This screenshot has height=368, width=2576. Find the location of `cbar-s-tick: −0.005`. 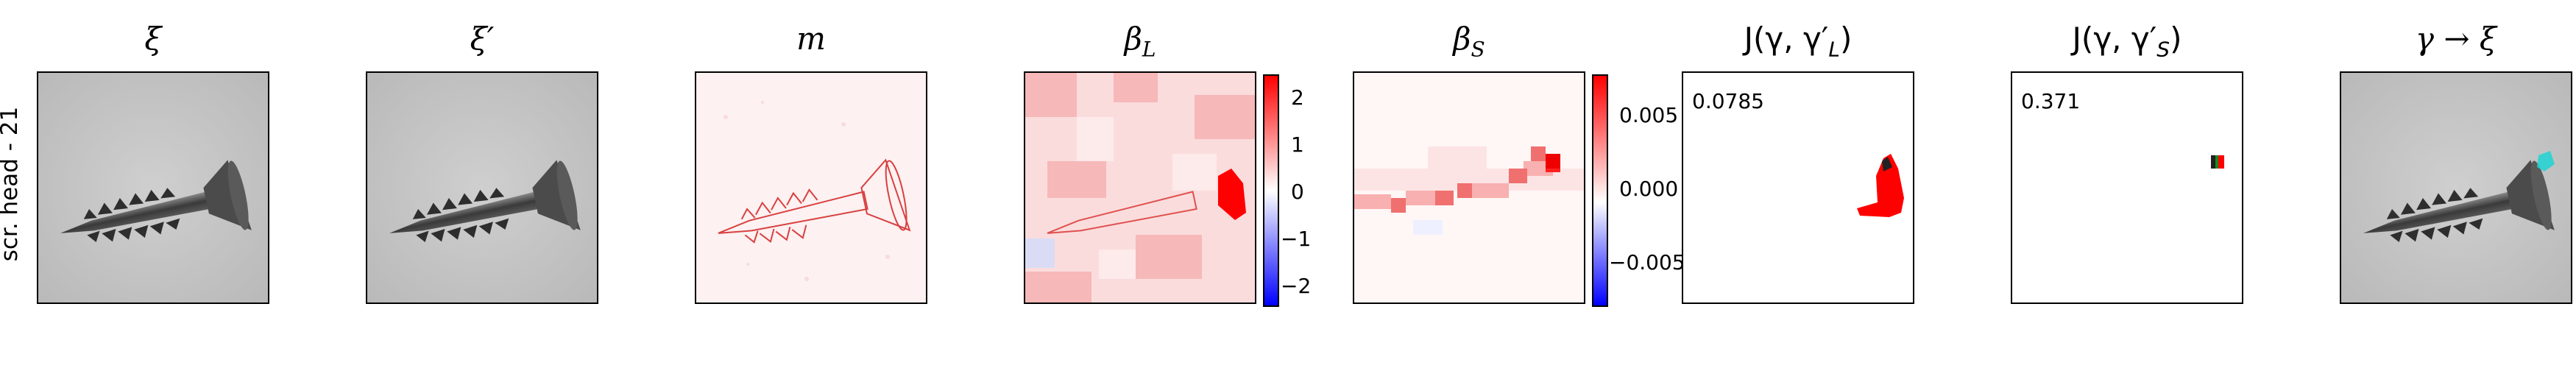

cbar-s-tick: −0.005 is located at coordinates (1647, 262).